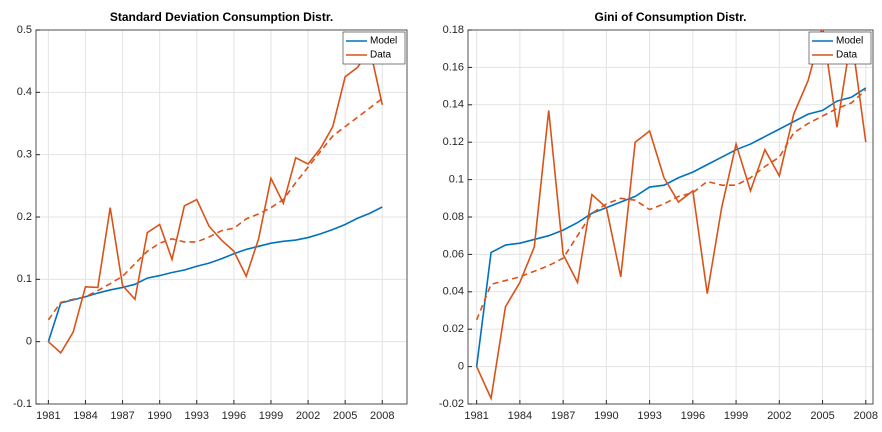 This screenshot has width=882, height=432. What do you see at coordinates (451, 404) in the screenshot?
I see `y-tick-label: -0.02` at bounding box center [451, 404].